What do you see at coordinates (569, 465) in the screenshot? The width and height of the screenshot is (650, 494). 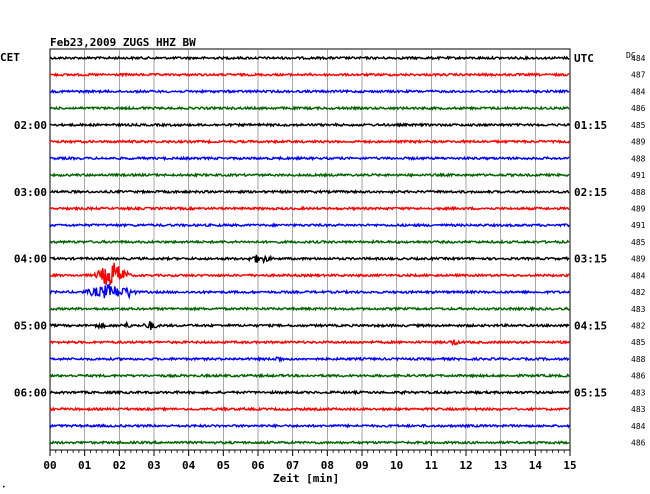 I see `x-tick-label: 15` at bounding box center [569, 465].